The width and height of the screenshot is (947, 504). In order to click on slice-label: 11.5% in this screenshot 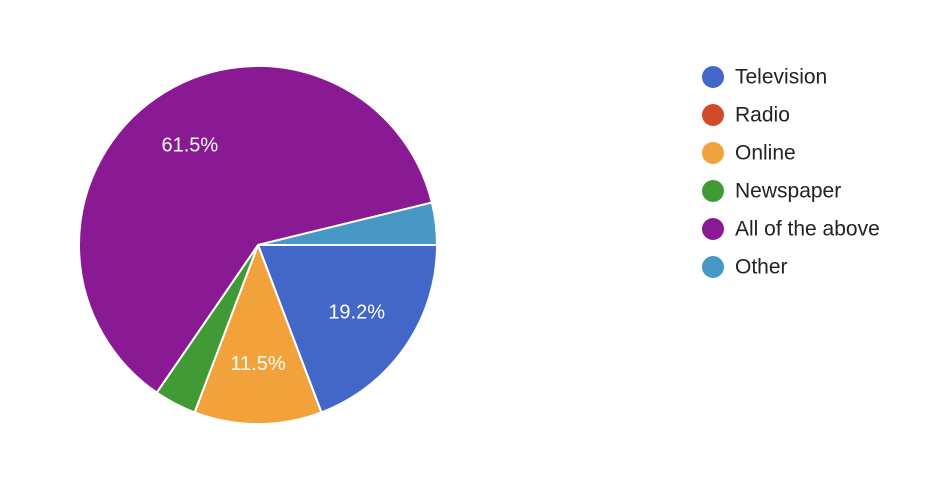, I will do `click(257, 364)`.